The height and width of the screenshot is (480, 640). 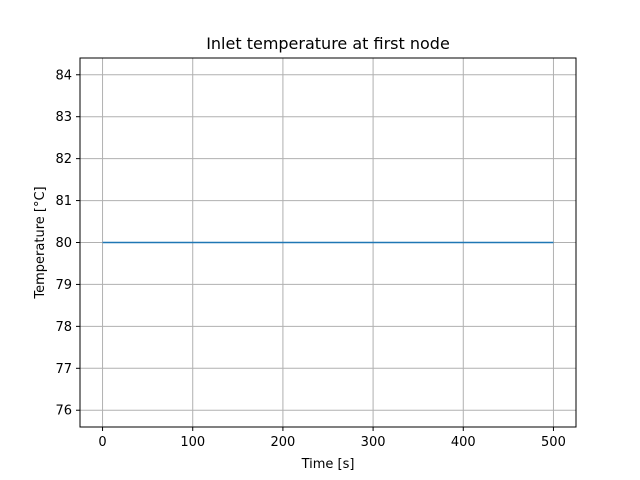 I want to click on y-tick-label: 83, so click(x=63, y=117).